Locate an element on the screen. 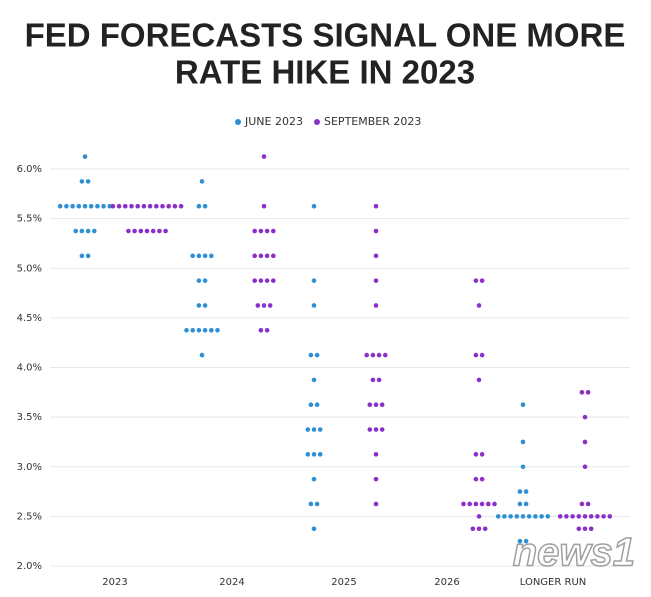  x-tick-label: 2025 is located at coordinates (343, 582).